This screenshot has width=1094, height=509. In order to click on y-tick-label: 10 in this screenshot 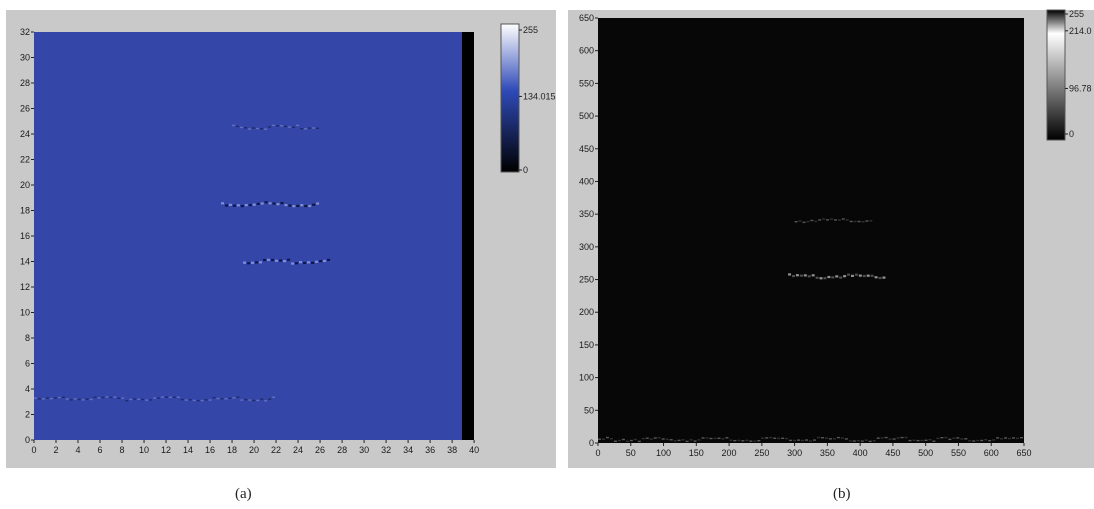, I will do `click(25, 313)`.